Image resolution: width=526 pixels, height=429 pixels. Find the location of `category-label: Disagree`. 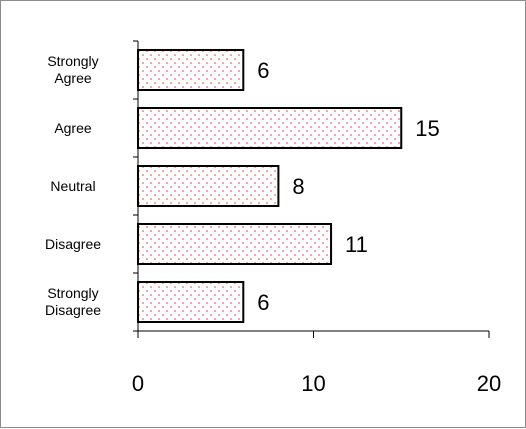

category-label: Disagree is located at coordinates (73, 244).